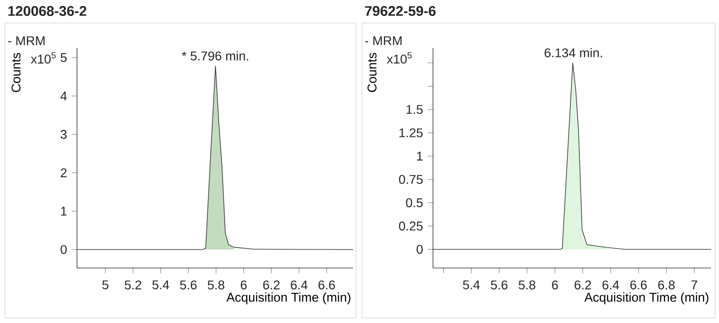 The width and height of the screenshot is (719, 323). I want to click on chart-title: 120068-36-2, so click(47, 11).